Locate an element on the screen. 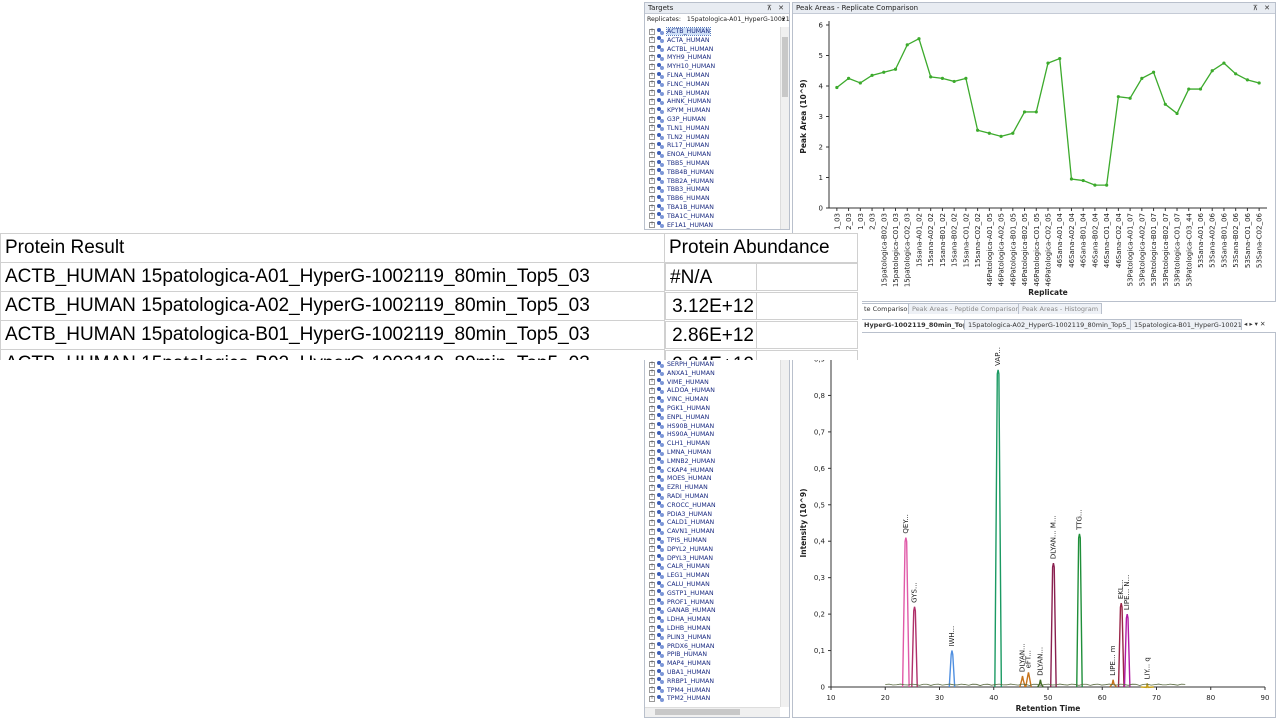 The width and height of the screenshot is (1280, 720). tree-item: HS90A_HUMAN is located at coordinates (679, 434).